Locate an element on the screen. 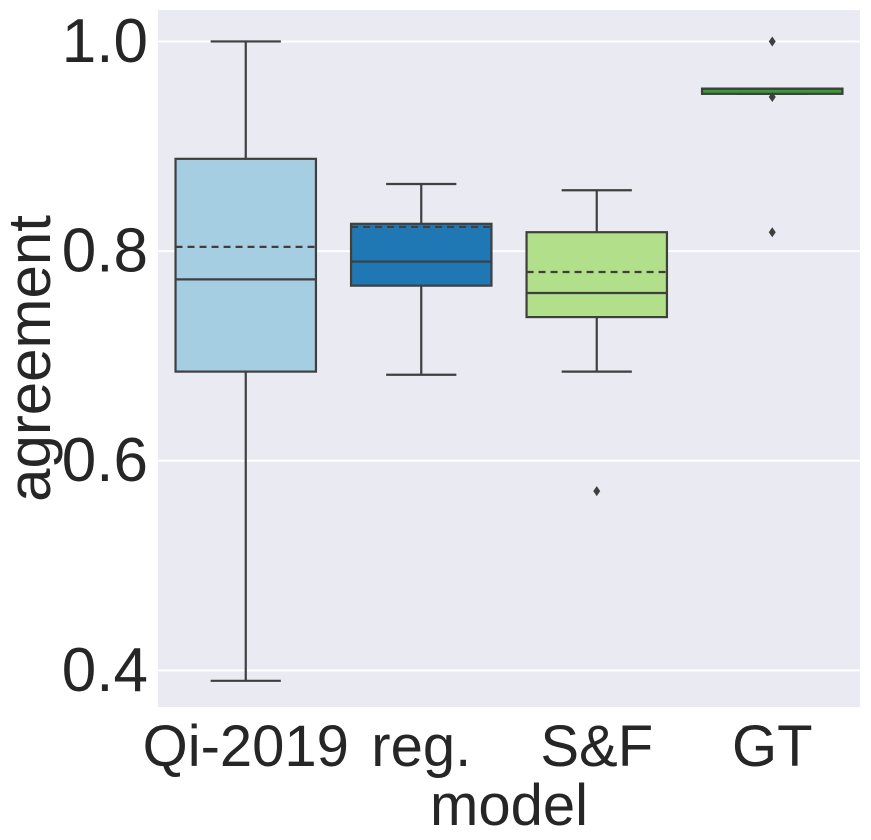 Image resolution: width=871 pixels, height=840 pixels. x-tick-label: Qi-2019 is located at coordinates (246, 746).